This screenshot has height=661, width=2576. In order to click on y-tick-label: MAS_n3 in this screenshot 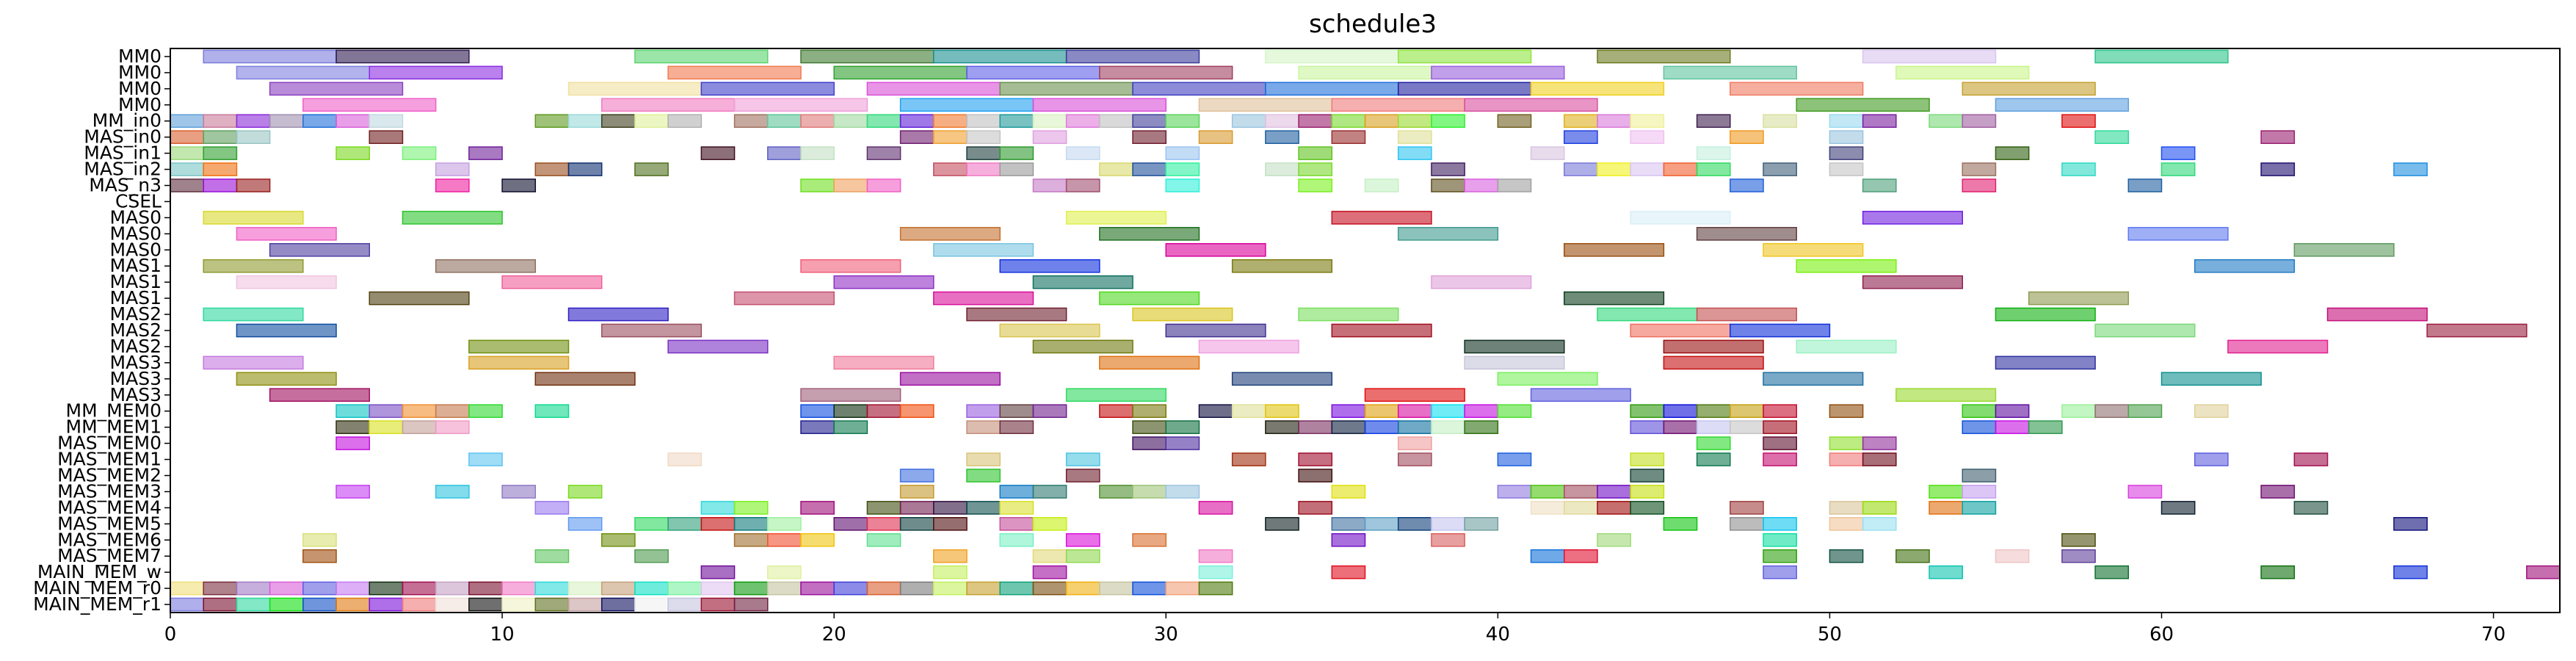, I will do `click(126, 185)`.